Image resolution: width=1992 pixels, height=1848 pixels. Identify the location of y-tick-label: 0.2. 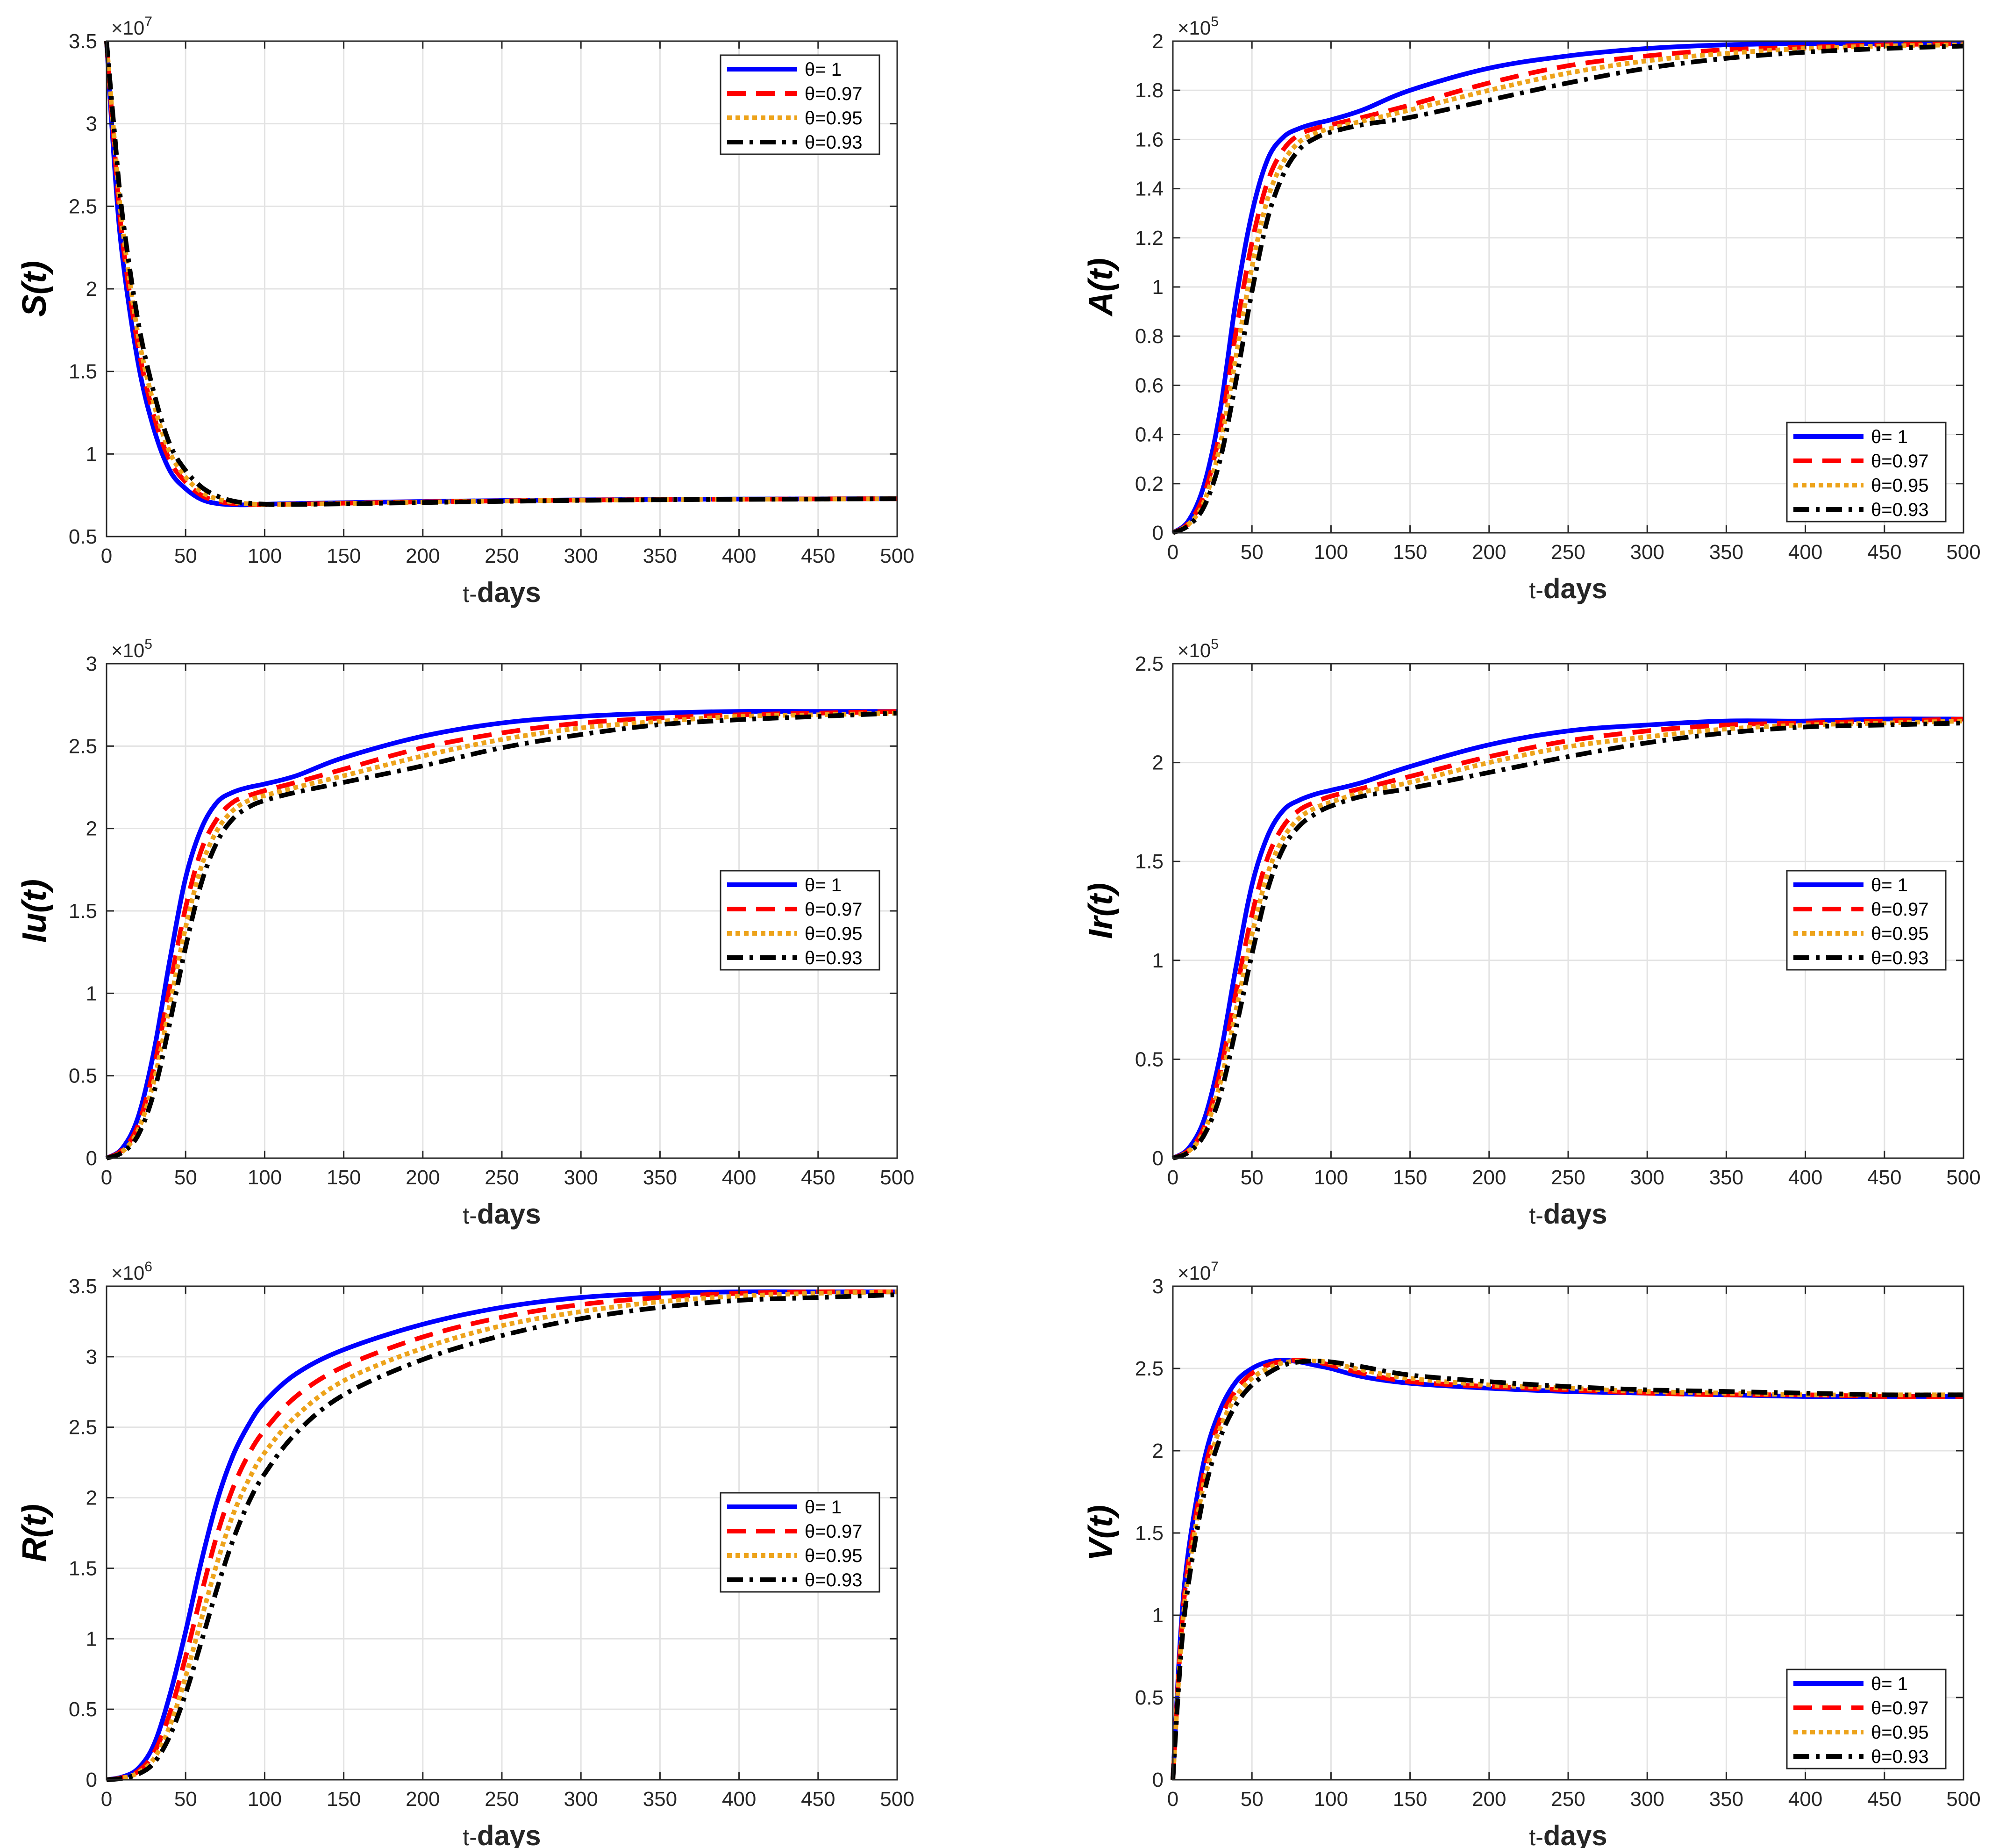
(1150, 484).